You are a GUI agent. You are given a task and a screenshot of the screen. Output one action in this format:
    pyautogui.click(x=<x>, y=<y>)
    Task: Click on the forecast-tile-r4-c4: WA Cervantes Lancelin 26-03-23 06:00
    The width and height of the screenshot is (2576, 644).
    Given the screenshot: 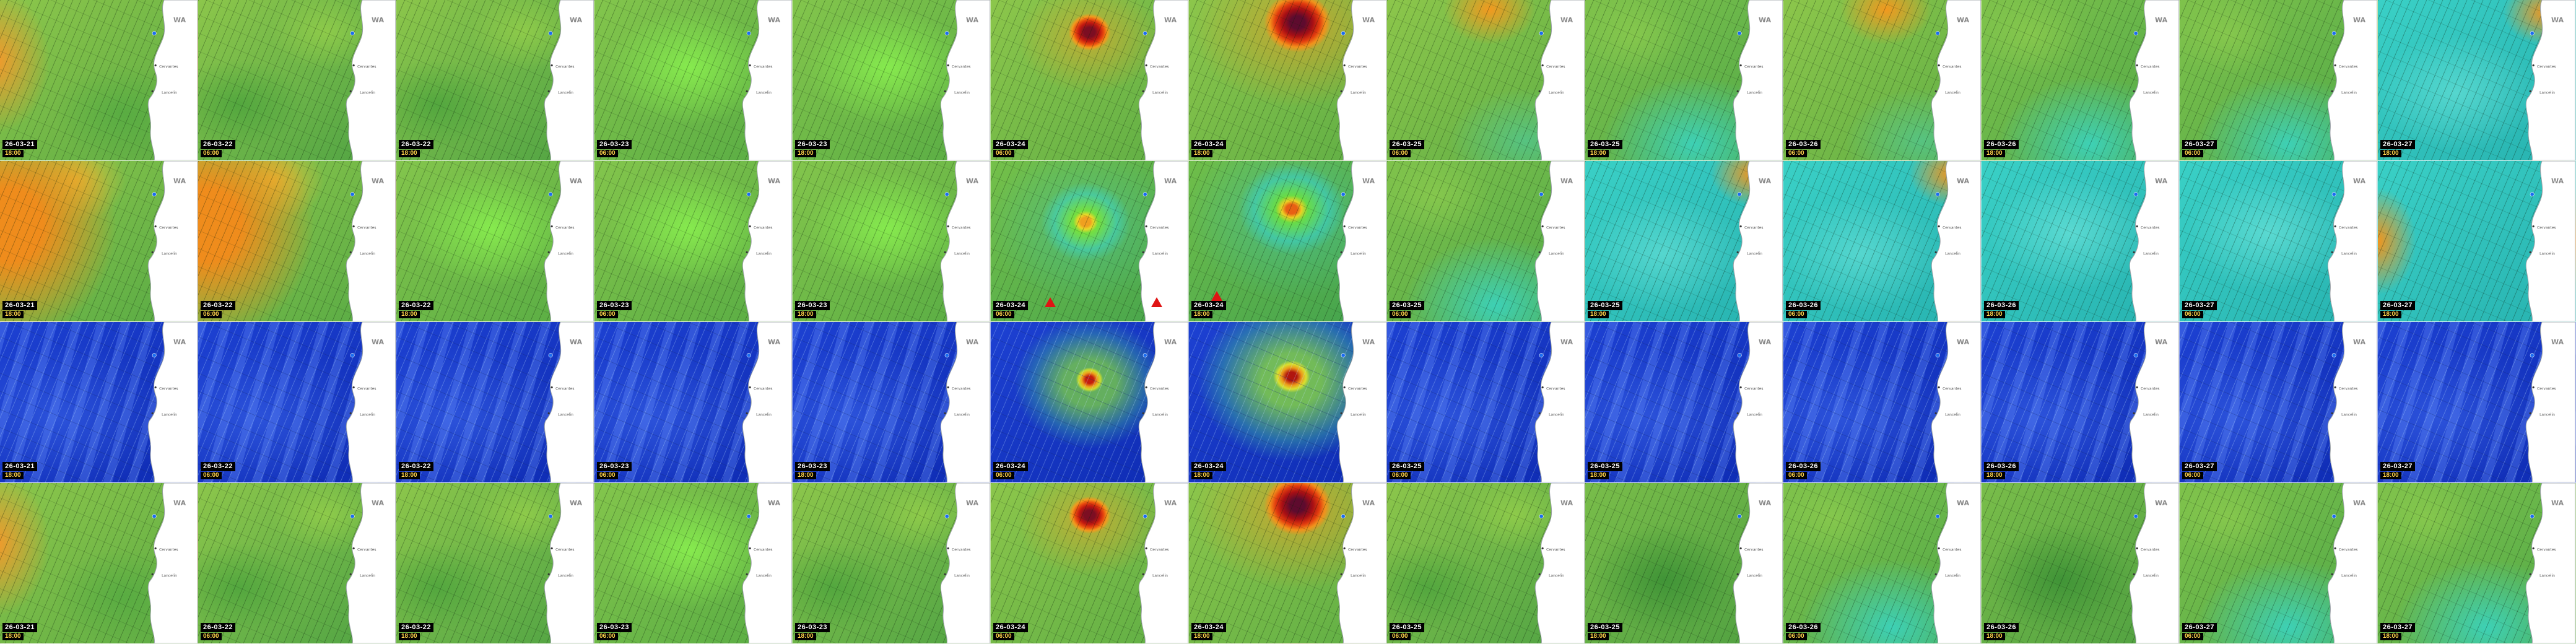 What is the action you would take?
    pyautogui.click(x=693, y=563)
    